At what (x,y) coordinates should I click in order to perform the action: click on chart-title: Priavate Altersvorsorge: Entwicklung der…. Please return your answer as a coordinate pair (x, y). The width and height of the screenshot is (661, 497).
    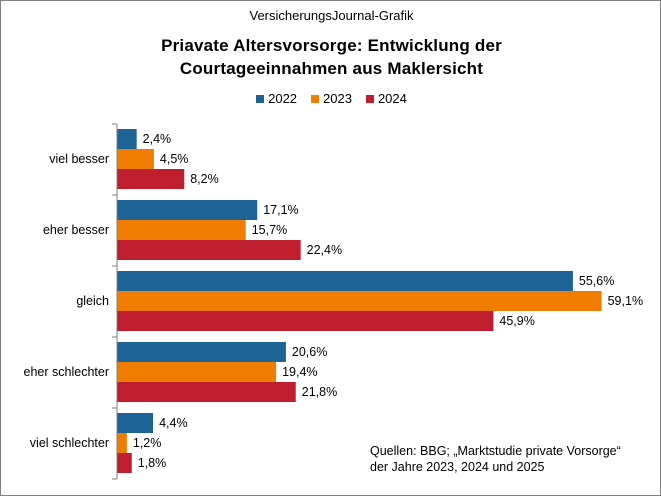
    Looking at the image, I should click on (331, 57).